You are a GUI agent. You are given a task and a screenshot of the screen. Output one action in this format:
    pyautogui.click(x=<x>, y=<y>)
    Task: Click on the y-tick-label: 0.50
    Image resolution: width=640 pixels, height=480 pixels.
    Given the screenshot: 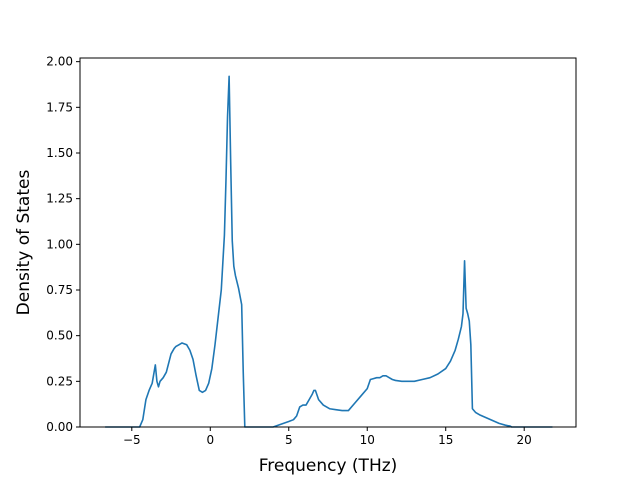 What is the action you would take?
    pyautogui.click(x=59, y=336)
    